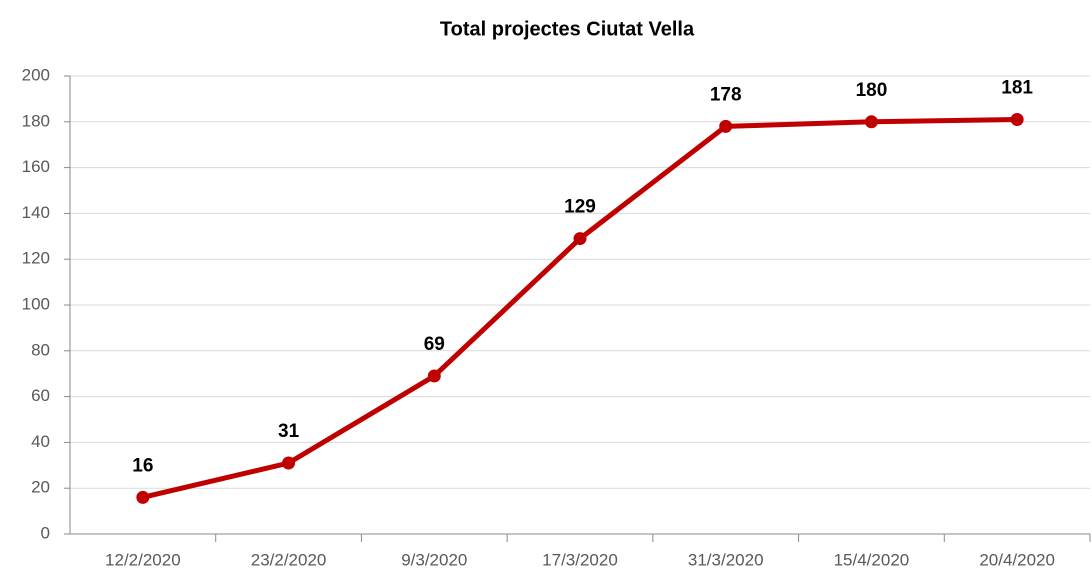  I want to click on y-tick-label: 80, so click(40, 349).